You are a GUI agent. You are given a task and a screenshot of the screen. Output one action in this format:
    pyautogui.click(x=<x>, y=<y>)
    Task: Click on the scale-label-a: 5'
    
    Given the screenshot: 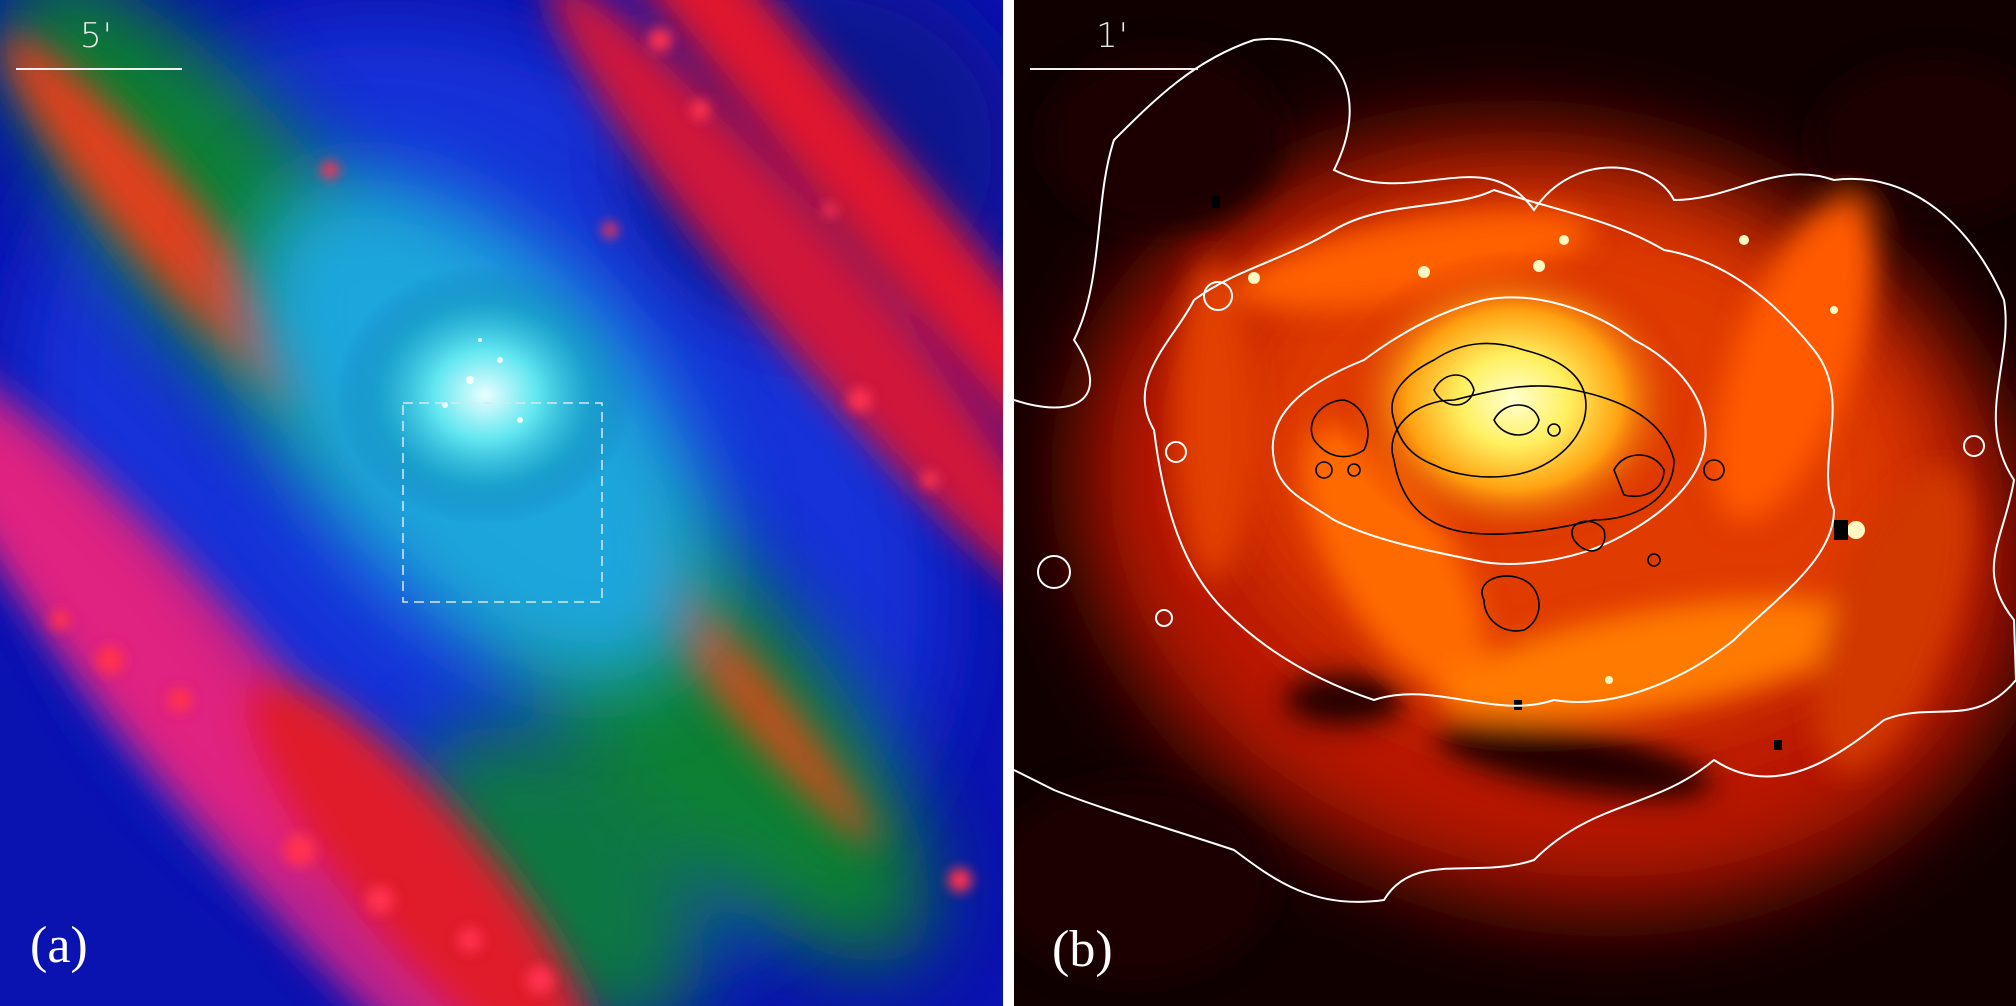 What is the action you would take?
    pyautogui.click(x=96, y=36)
    